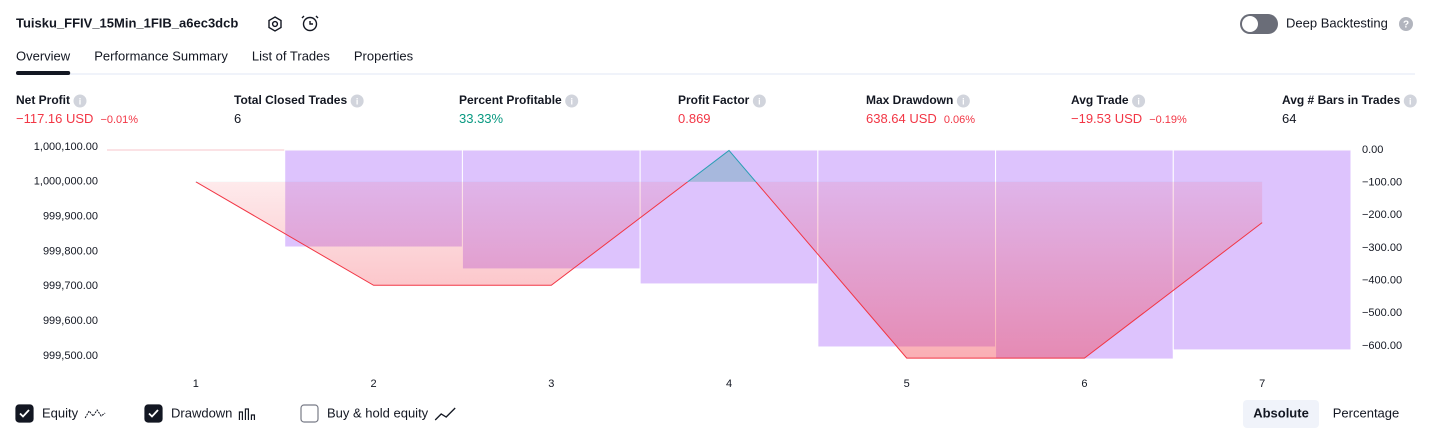 Image resolution: width=1431 pixels, height=438 pixels. What do you see at coordinates (909, 100) in the screenshot?
I see `metric-label: Max Drawdown` at bounding box center [909, 100].